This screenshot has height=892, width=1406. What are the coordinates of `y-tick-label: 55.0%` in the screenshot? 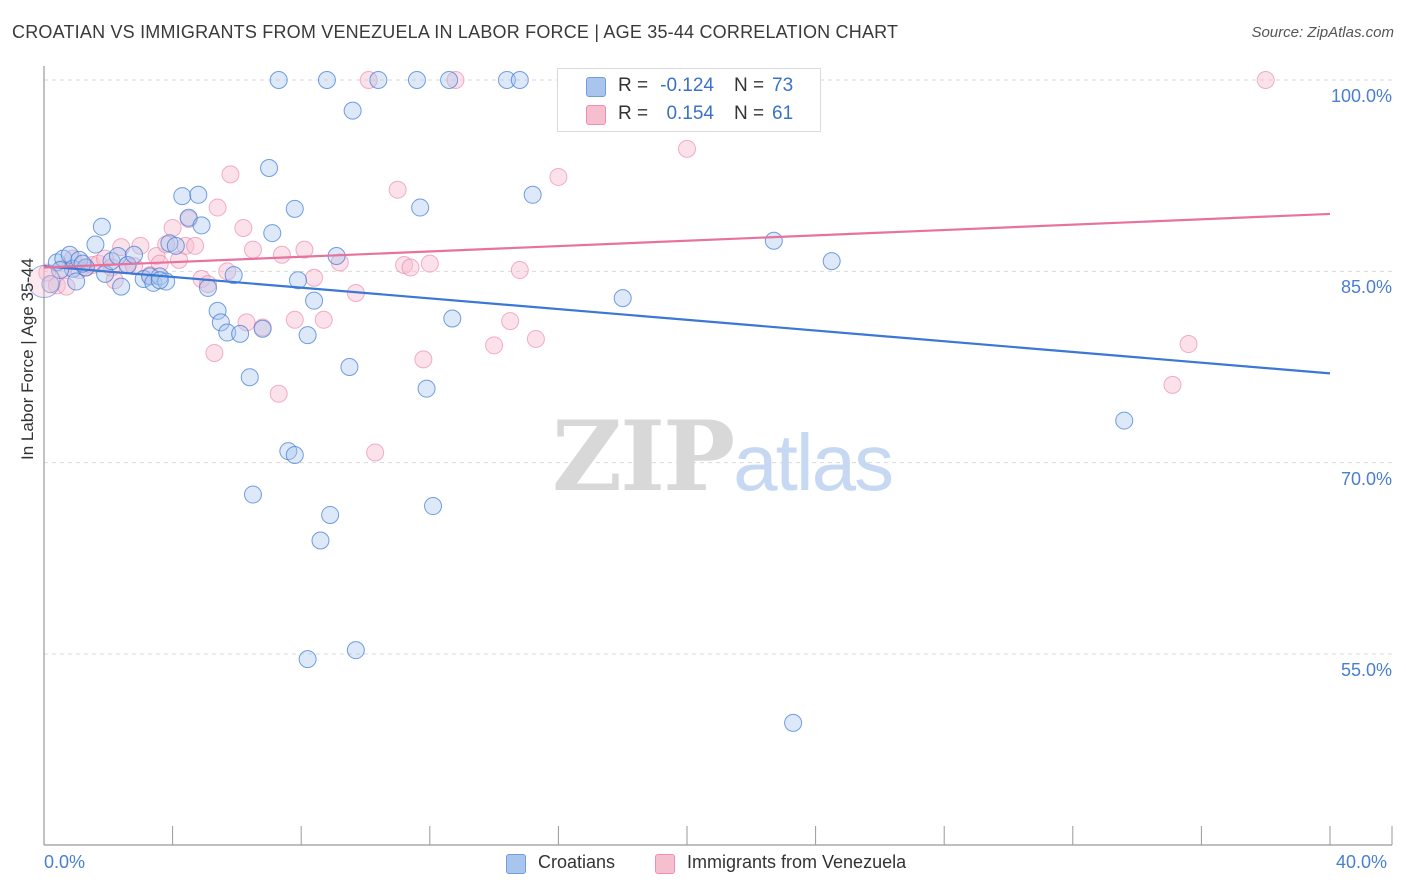 It's located at (1366, 670).